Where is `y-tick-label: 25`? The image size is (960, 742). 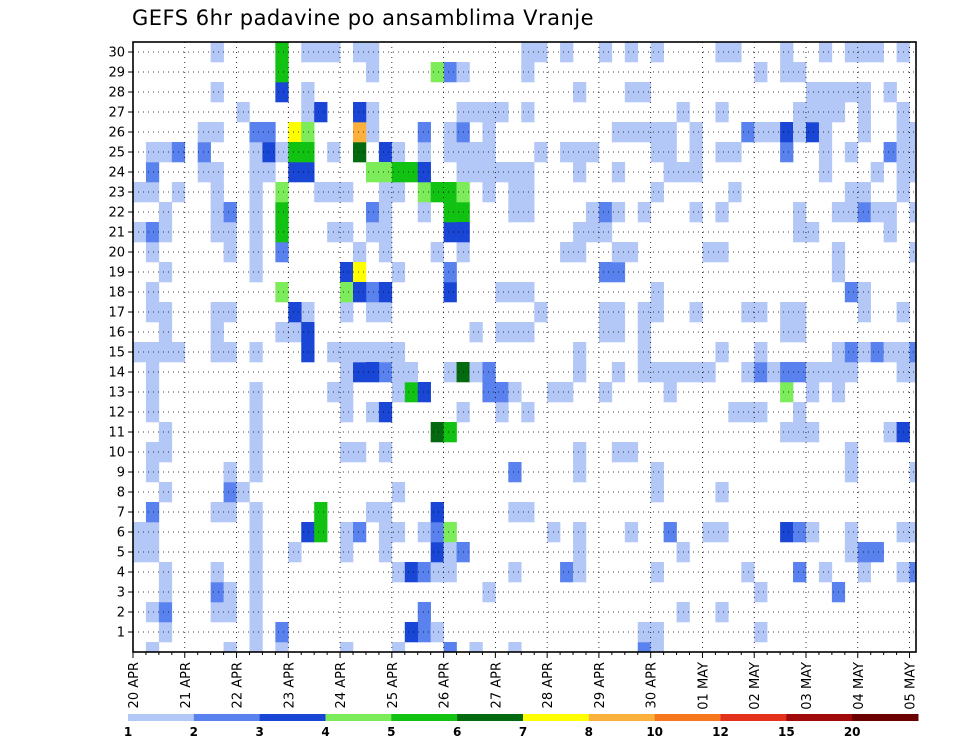
y-tick-label: 25 is located at coordinates (116, 153).